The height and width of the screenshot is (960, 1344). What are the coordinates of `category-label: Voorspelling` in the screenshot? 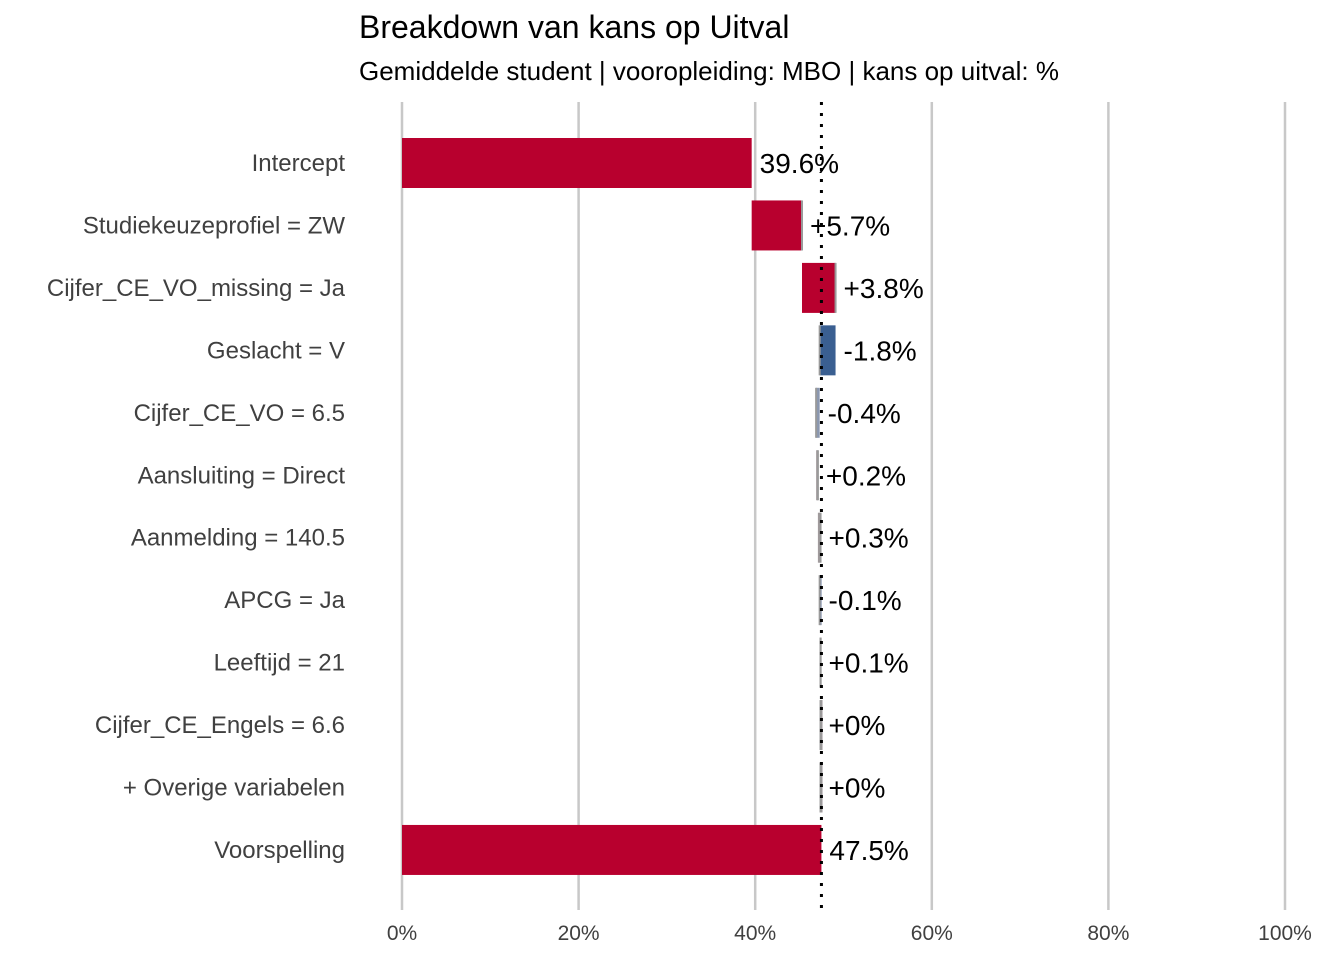 It's located at (279, 850).